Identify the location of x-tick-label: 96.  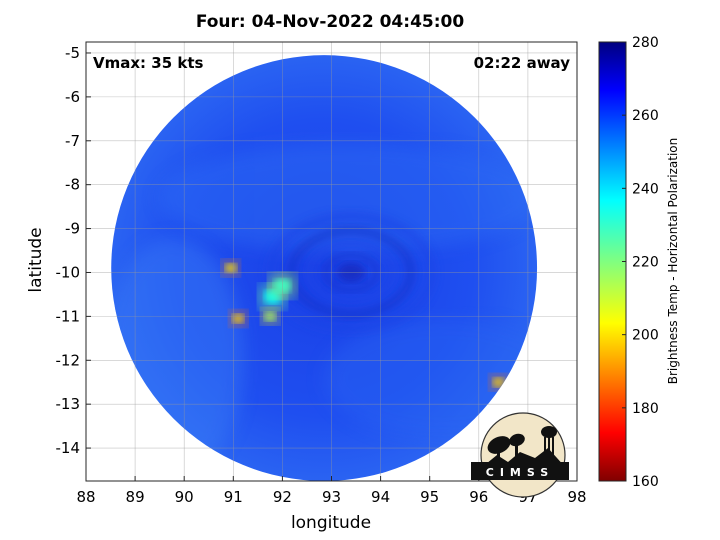
(478, 497).